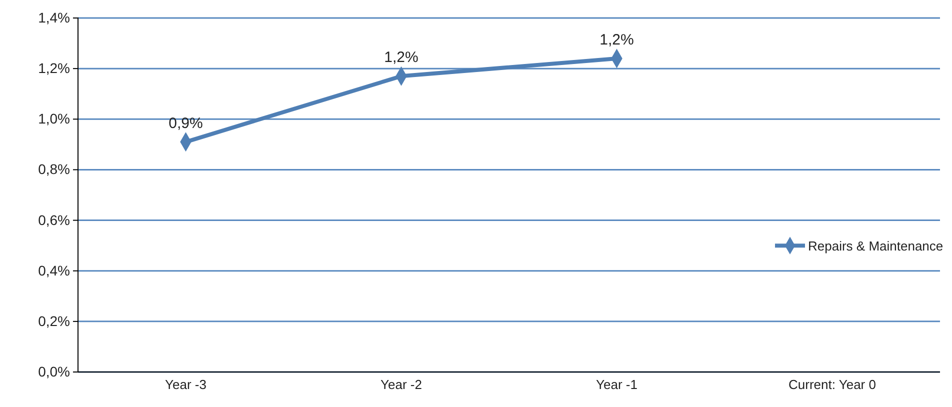 Image resolution: width=952 pixels, height=407 pixels. I want to click on y-tick-label: 1,4%, so click(54, 17).